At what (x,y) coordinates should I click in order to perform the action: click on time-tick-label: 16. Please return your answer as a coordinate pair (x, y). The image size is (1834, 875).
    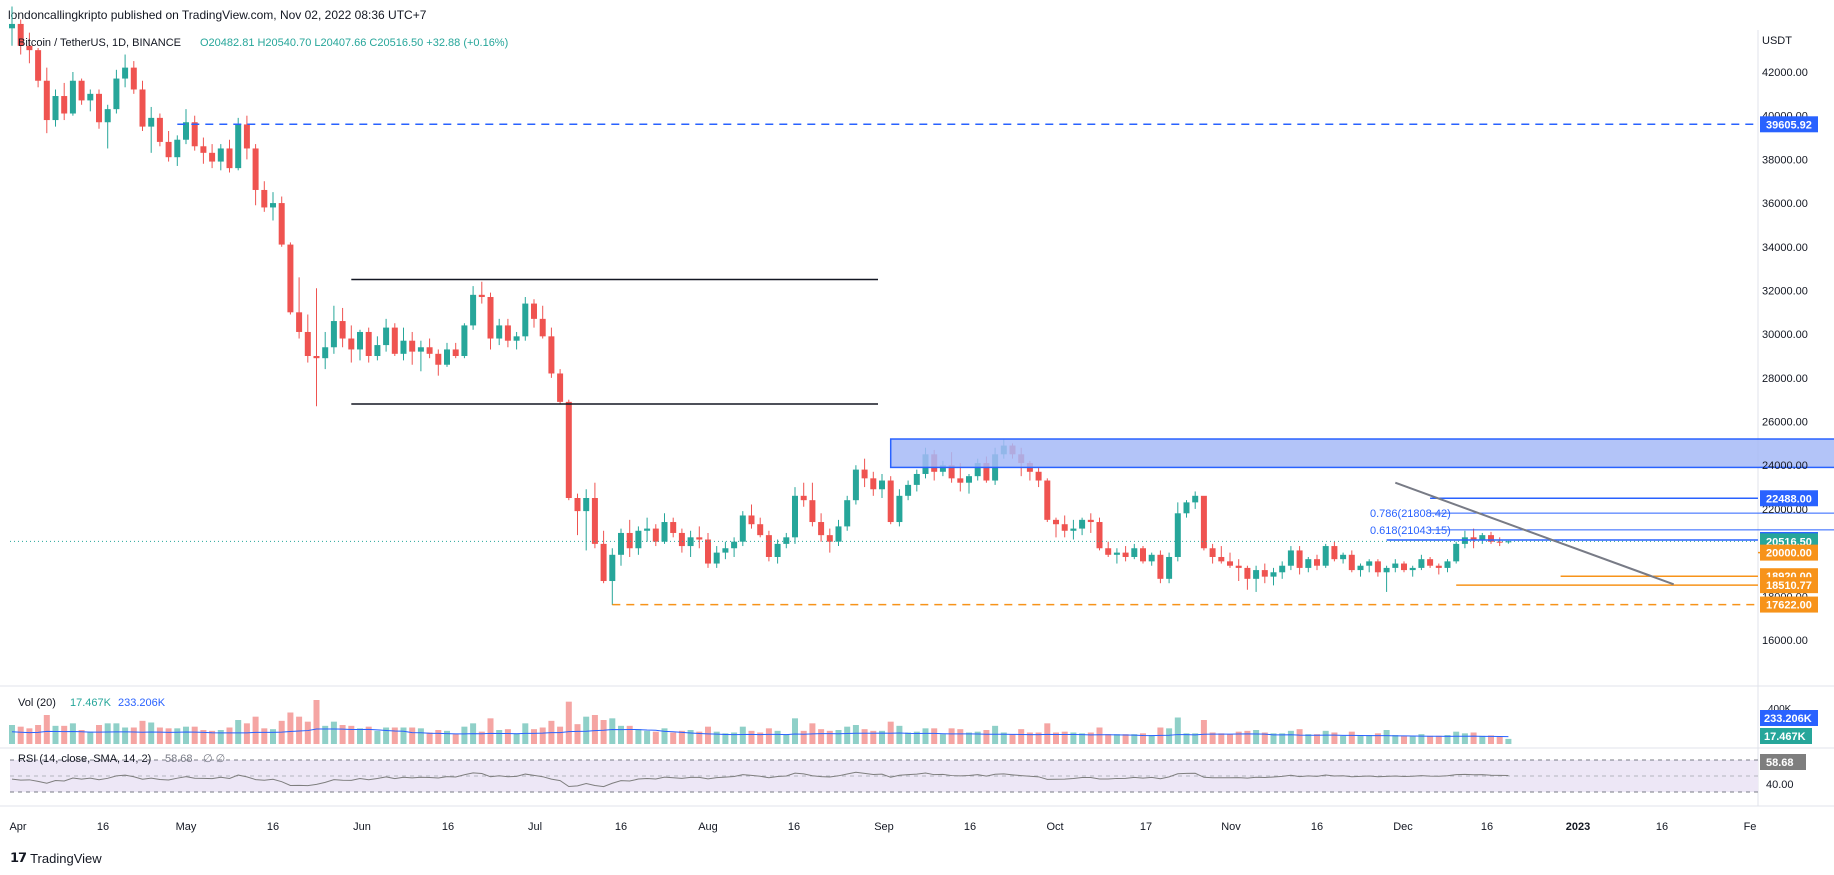
    Looking at the image, I should click on (103, 827).